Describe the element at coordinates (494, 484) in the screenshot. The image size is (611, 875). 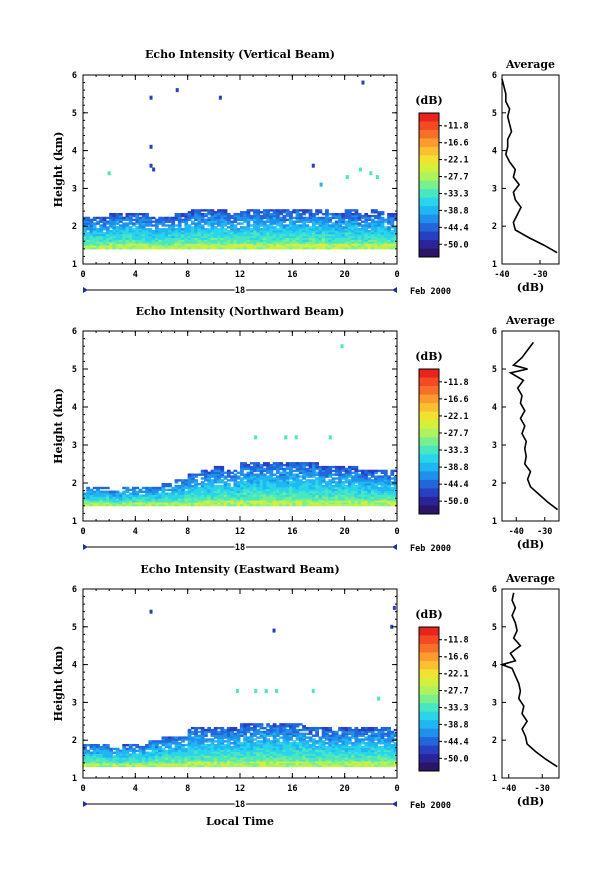
I see `average-y-tick-label: 2` at that location.